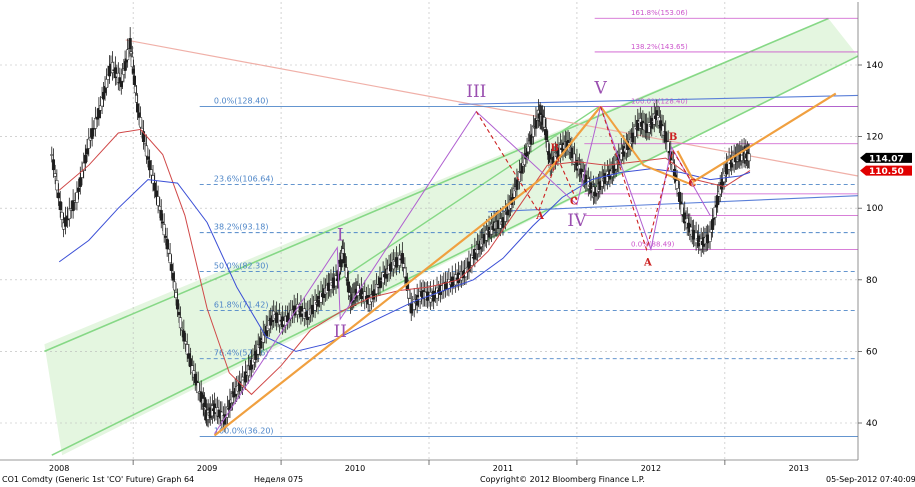 The image size is (915, 487). I want to click on fib-ext-label: 100.0%(128.40), so click(659, 102).